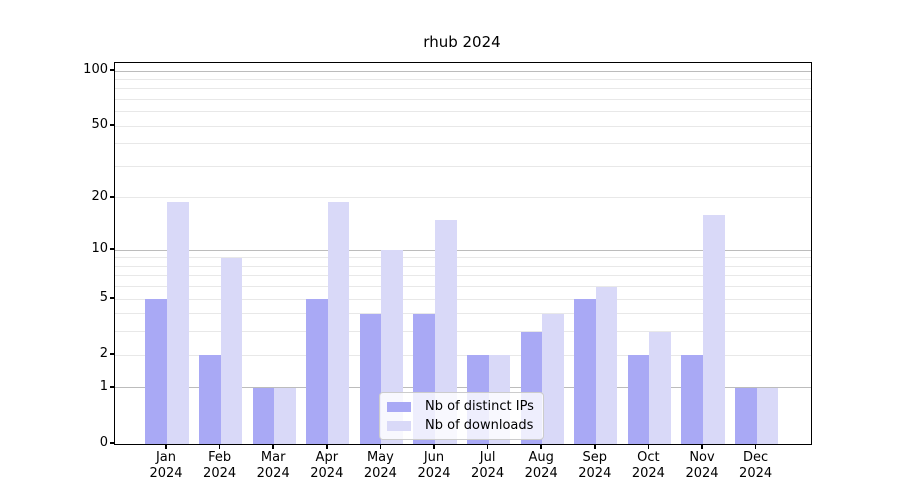  What do you see at coordinates (210, 399) in the screenshot?
I see `bar-nb-of-distinct-ips-feb-2024` at bounding box center [210, 399].